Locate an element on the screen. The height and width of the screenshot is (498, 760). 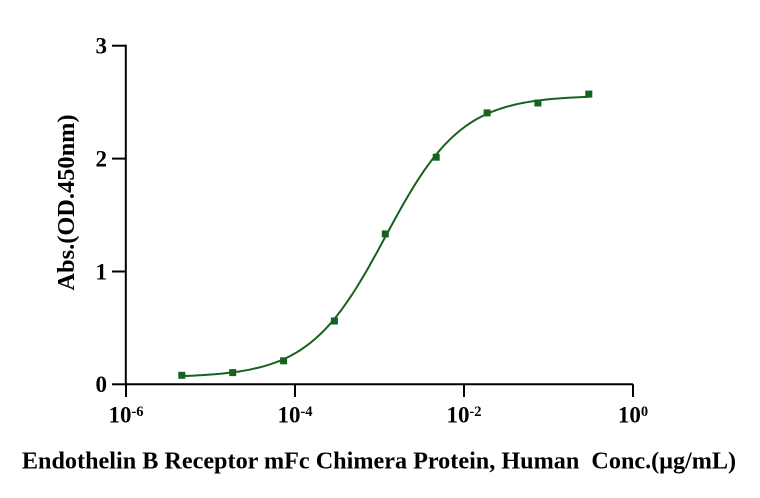
svg-text: 3 is located at coordinates (102, 46).